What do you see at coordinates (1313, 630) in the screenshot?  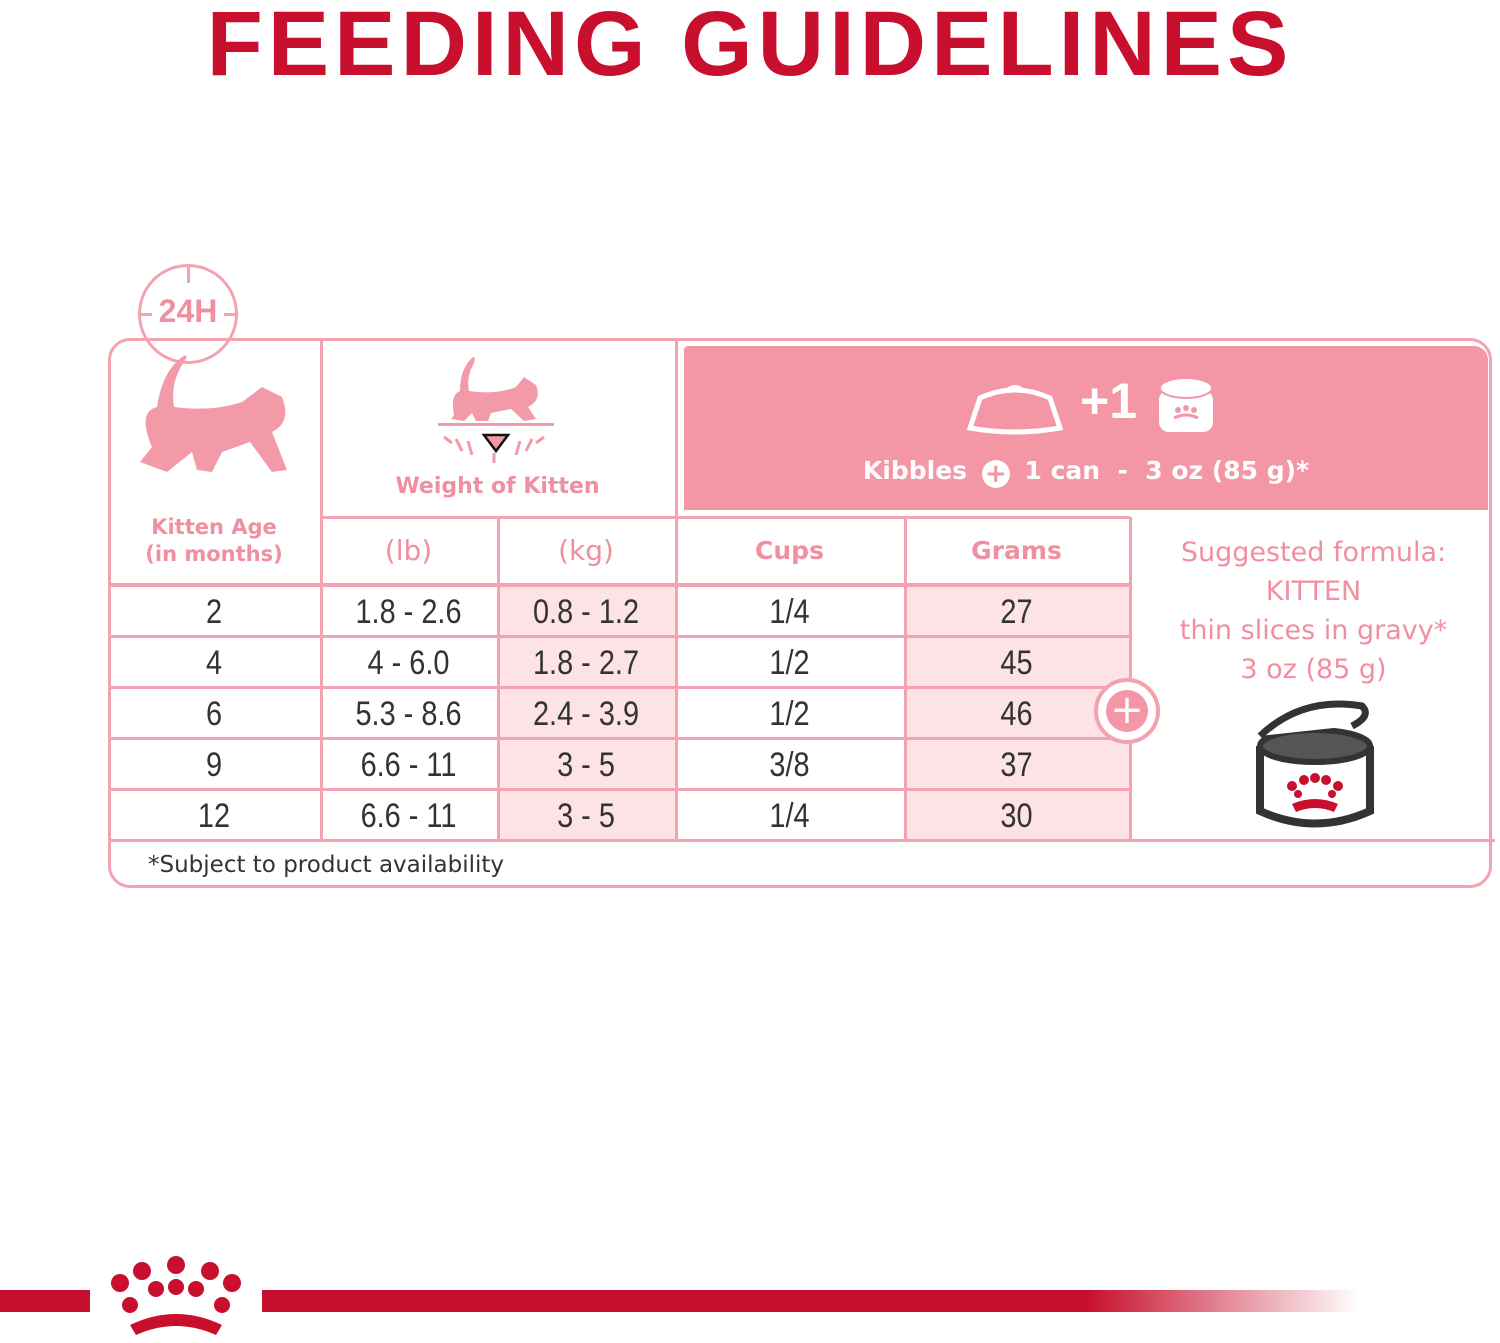 I see `suggested-variant: thin slices in gravy*` at bounding box center [1313, 630].